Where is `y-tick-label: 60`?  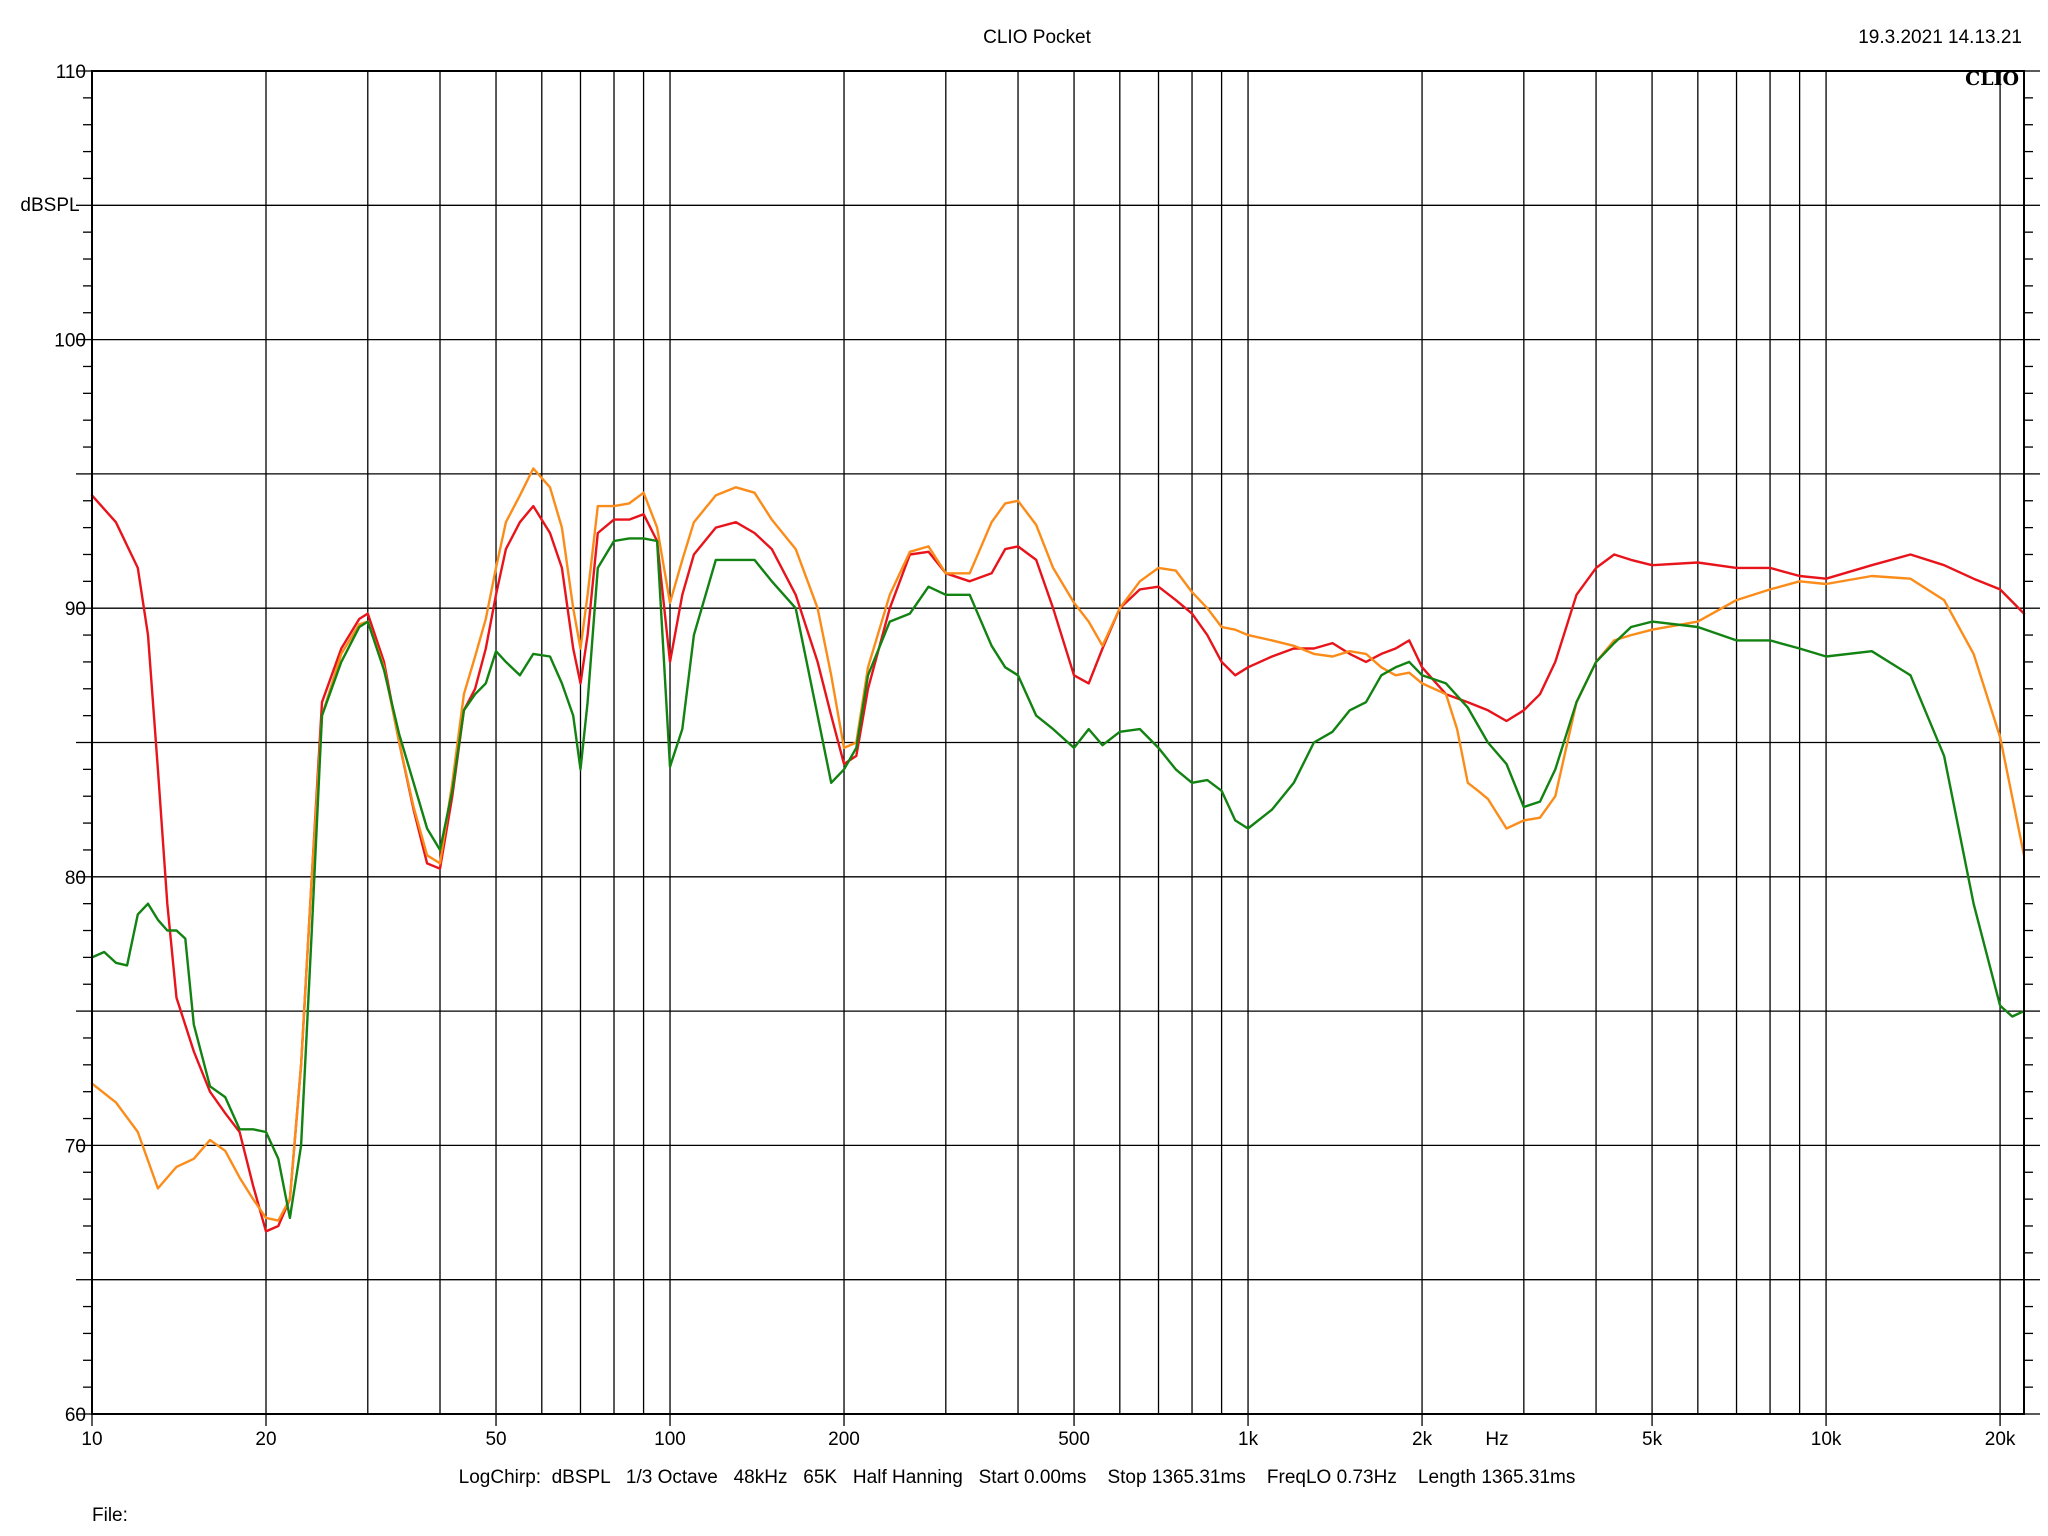 y-tick-label: 60 is located at coordinates (75, 1415).